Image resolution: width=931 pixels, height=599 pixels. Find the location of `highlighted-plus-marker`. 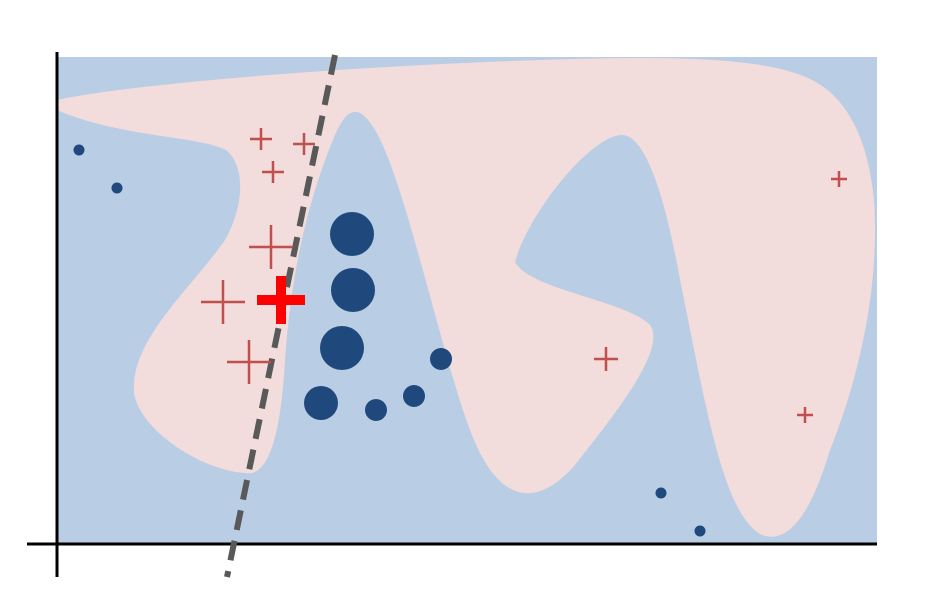

highlighted-plus-marker is located at coordinates (281, 300).